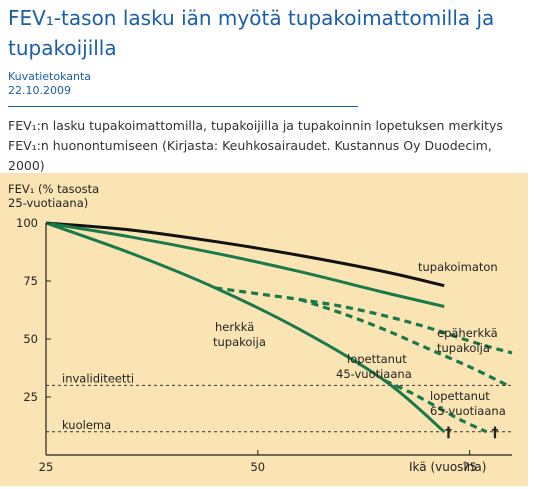  I want to click on series-epaherkka-tupakoija, so click(245, 264).